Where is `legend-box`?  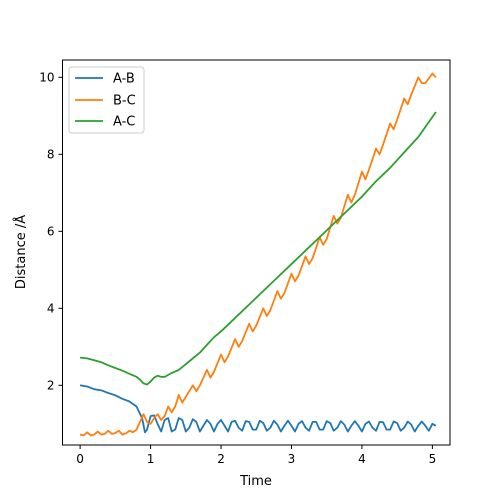 legend-box is located at coordinates (106, 100).